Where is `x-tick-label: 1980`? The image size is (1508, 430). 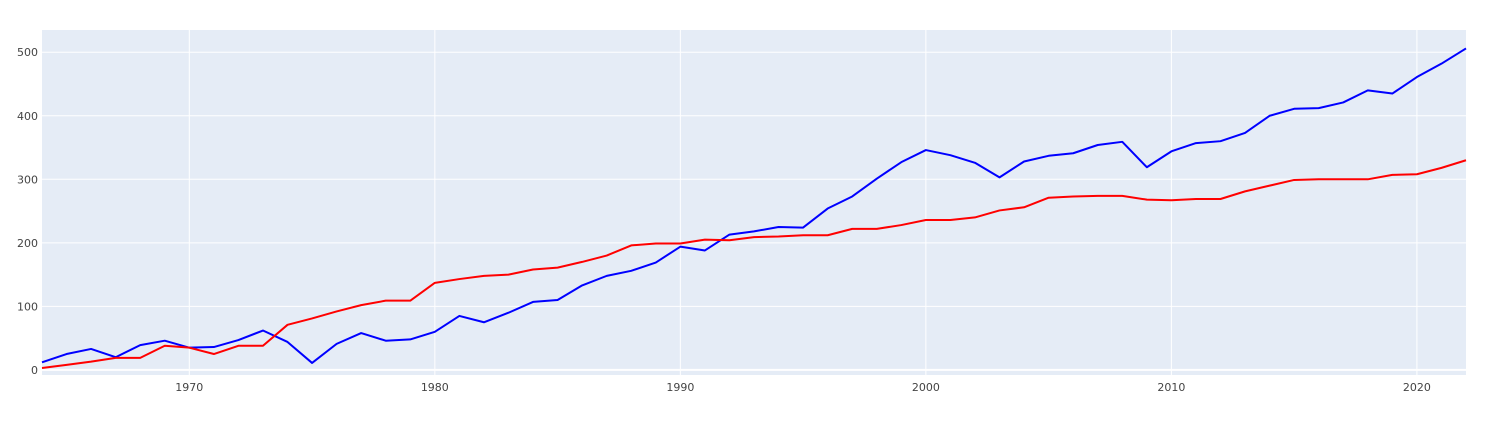
x-tick-label: 1980 is located at coordinates (435, 387).